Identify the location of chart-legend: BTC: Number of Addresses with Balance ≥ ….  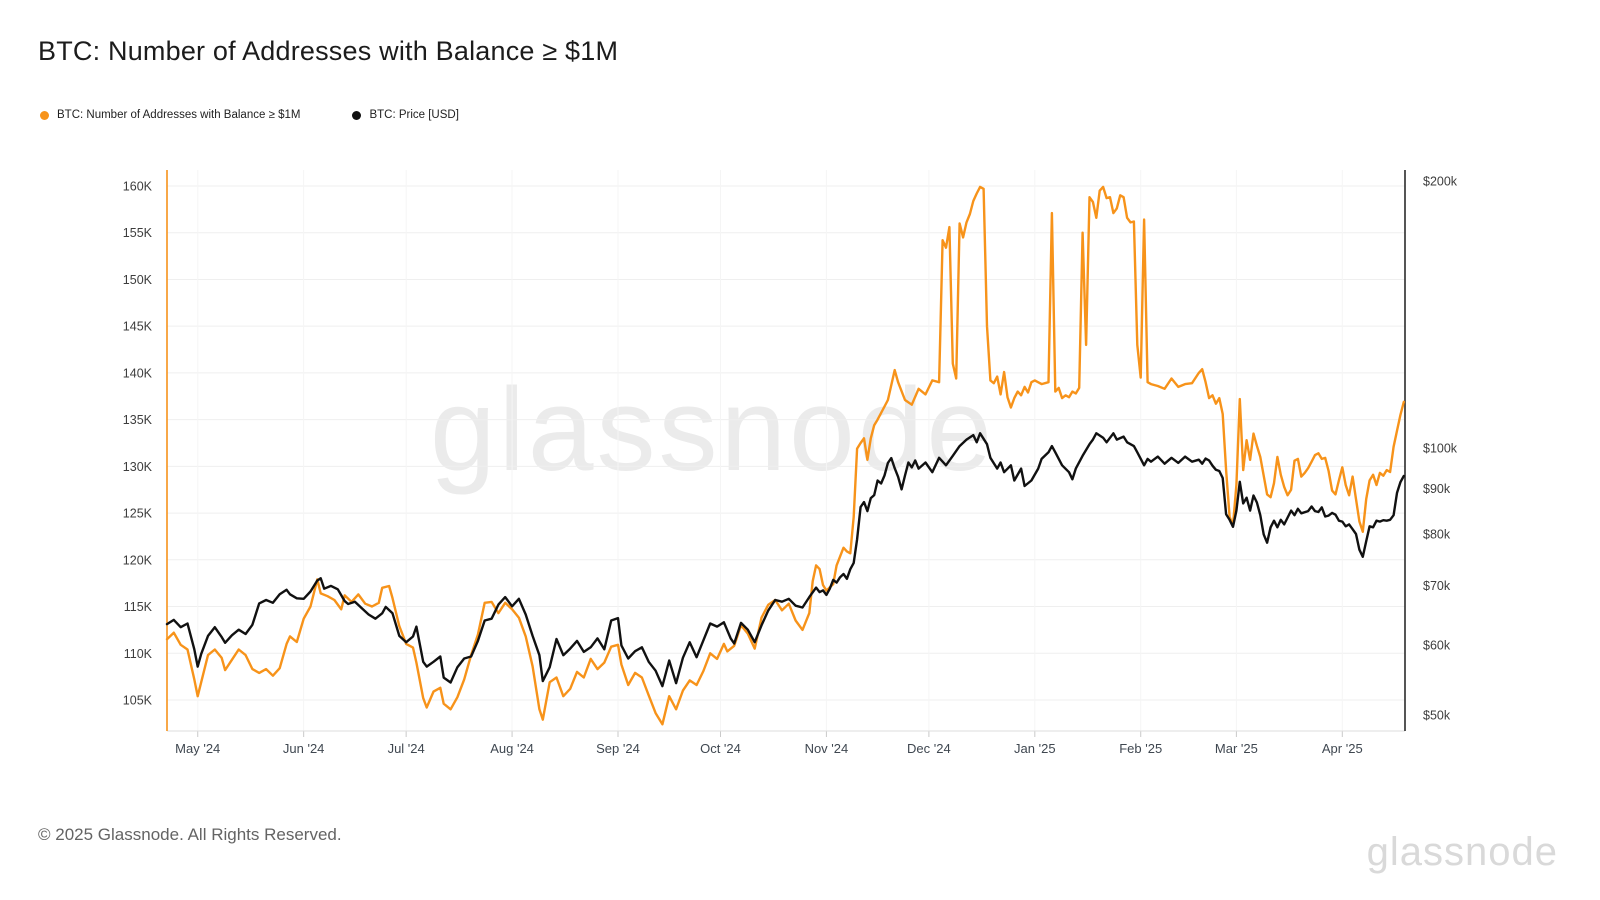
(275, 115).